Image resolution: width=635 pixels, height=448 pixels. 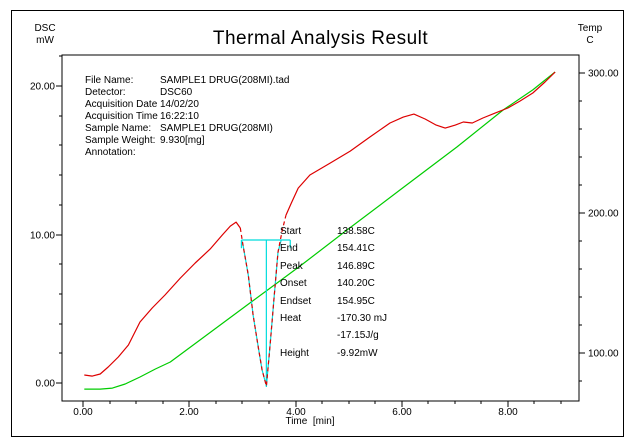 I want to click on result-row: Onset 140.20C, so click(x=333, y=283).